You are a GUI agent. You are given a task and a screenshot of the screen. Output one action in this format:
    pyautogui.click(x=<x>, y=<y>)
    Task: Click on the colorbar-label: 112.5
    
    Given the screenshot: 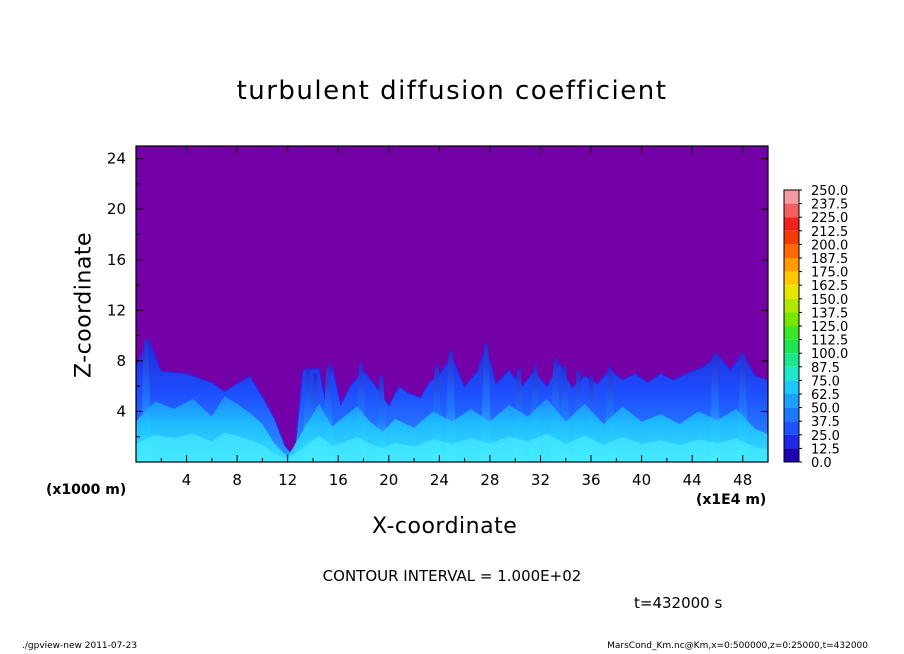 What is the action you would take?
    pyautogui.click(x=829, y=341)
    